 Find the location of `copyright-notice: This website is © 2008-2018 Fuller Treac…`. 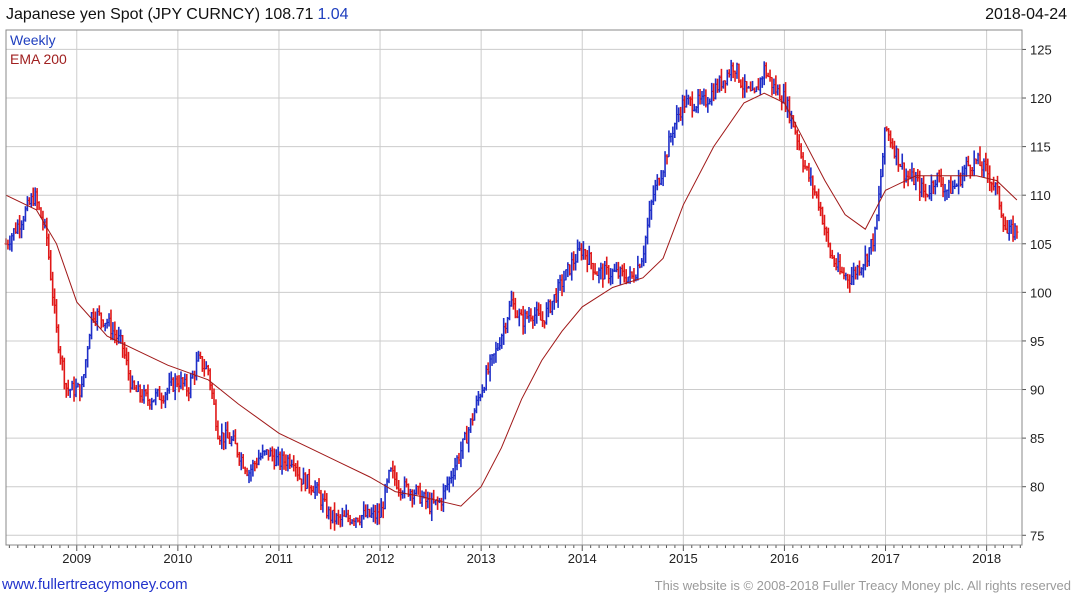

copyright-notice: This website is © 2008-2018 Fuller Treac… is located at coordinates (862, 585).